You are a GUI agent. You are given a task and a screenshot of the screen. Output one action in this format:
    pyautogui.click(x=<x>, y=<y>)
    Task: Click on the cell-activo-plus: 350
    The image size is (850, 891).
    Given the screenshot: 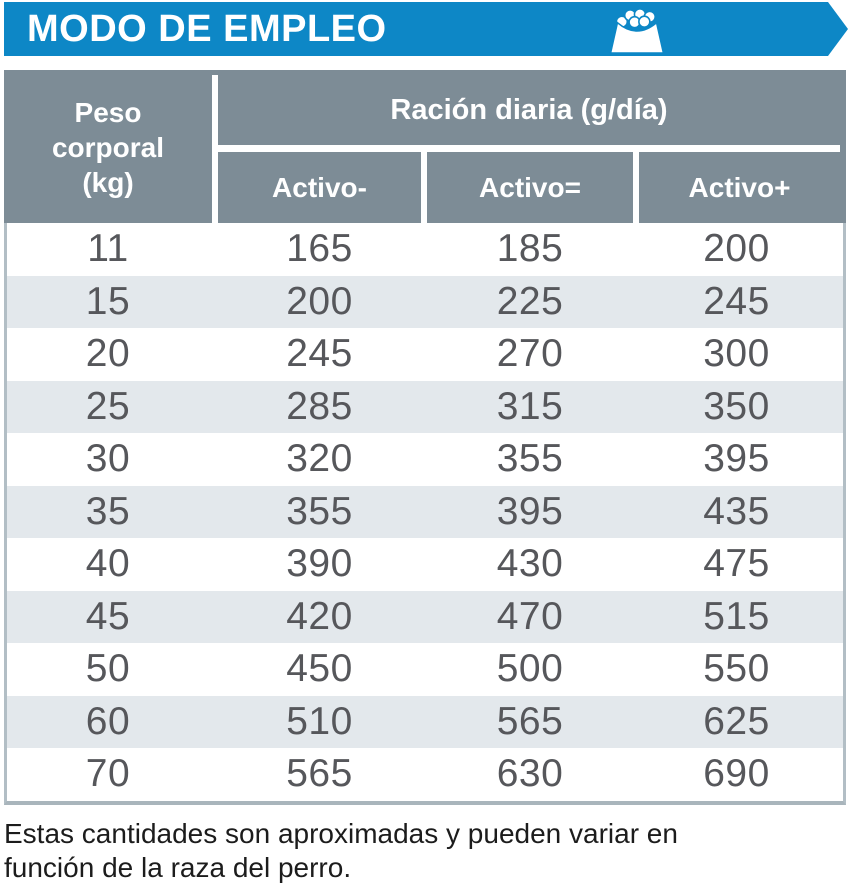 What is the action you would take?
    pyautogui.click(x=736, y=406)
    